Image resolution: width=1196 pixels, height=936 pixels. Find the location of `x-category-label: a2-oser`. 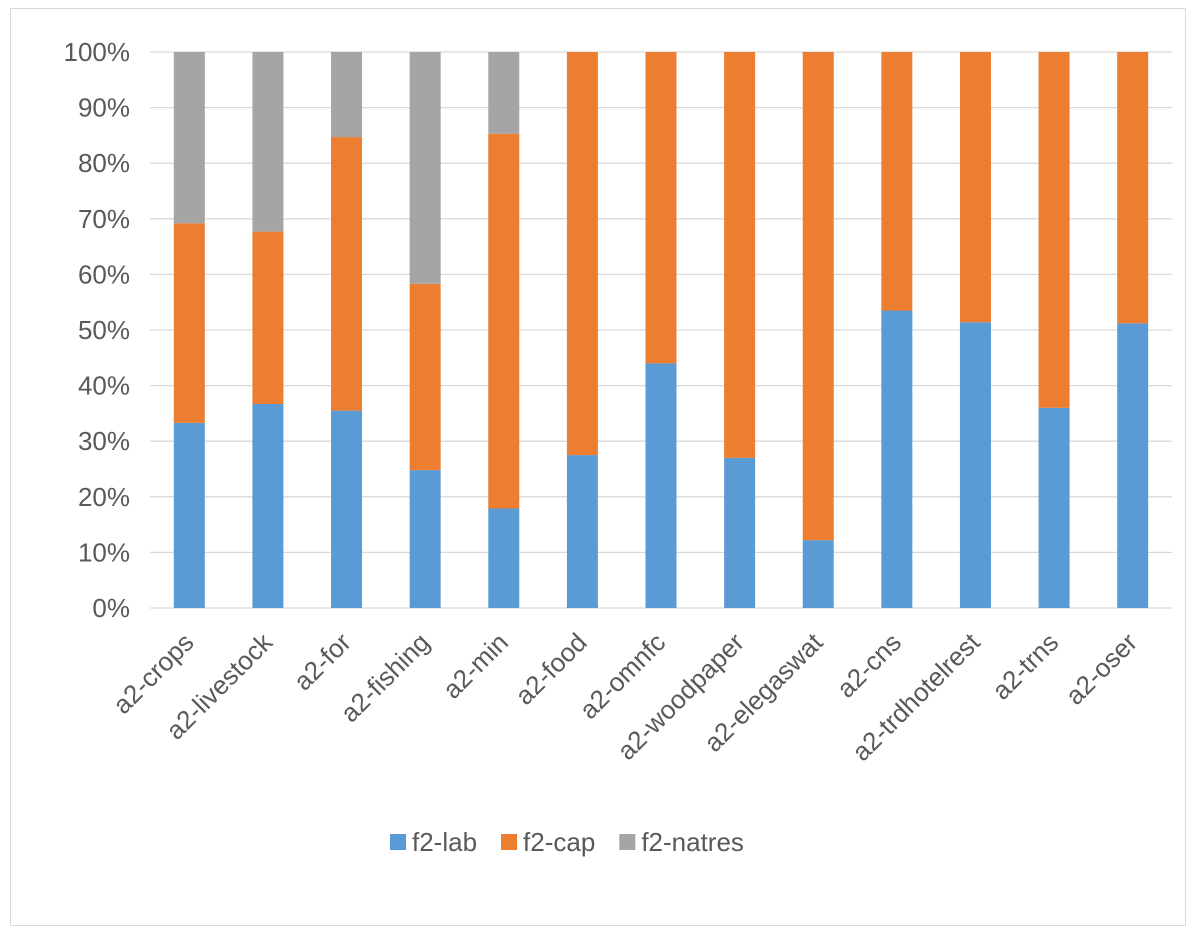

x-category-label: a2-oser is located at coordinates (1101, 669).